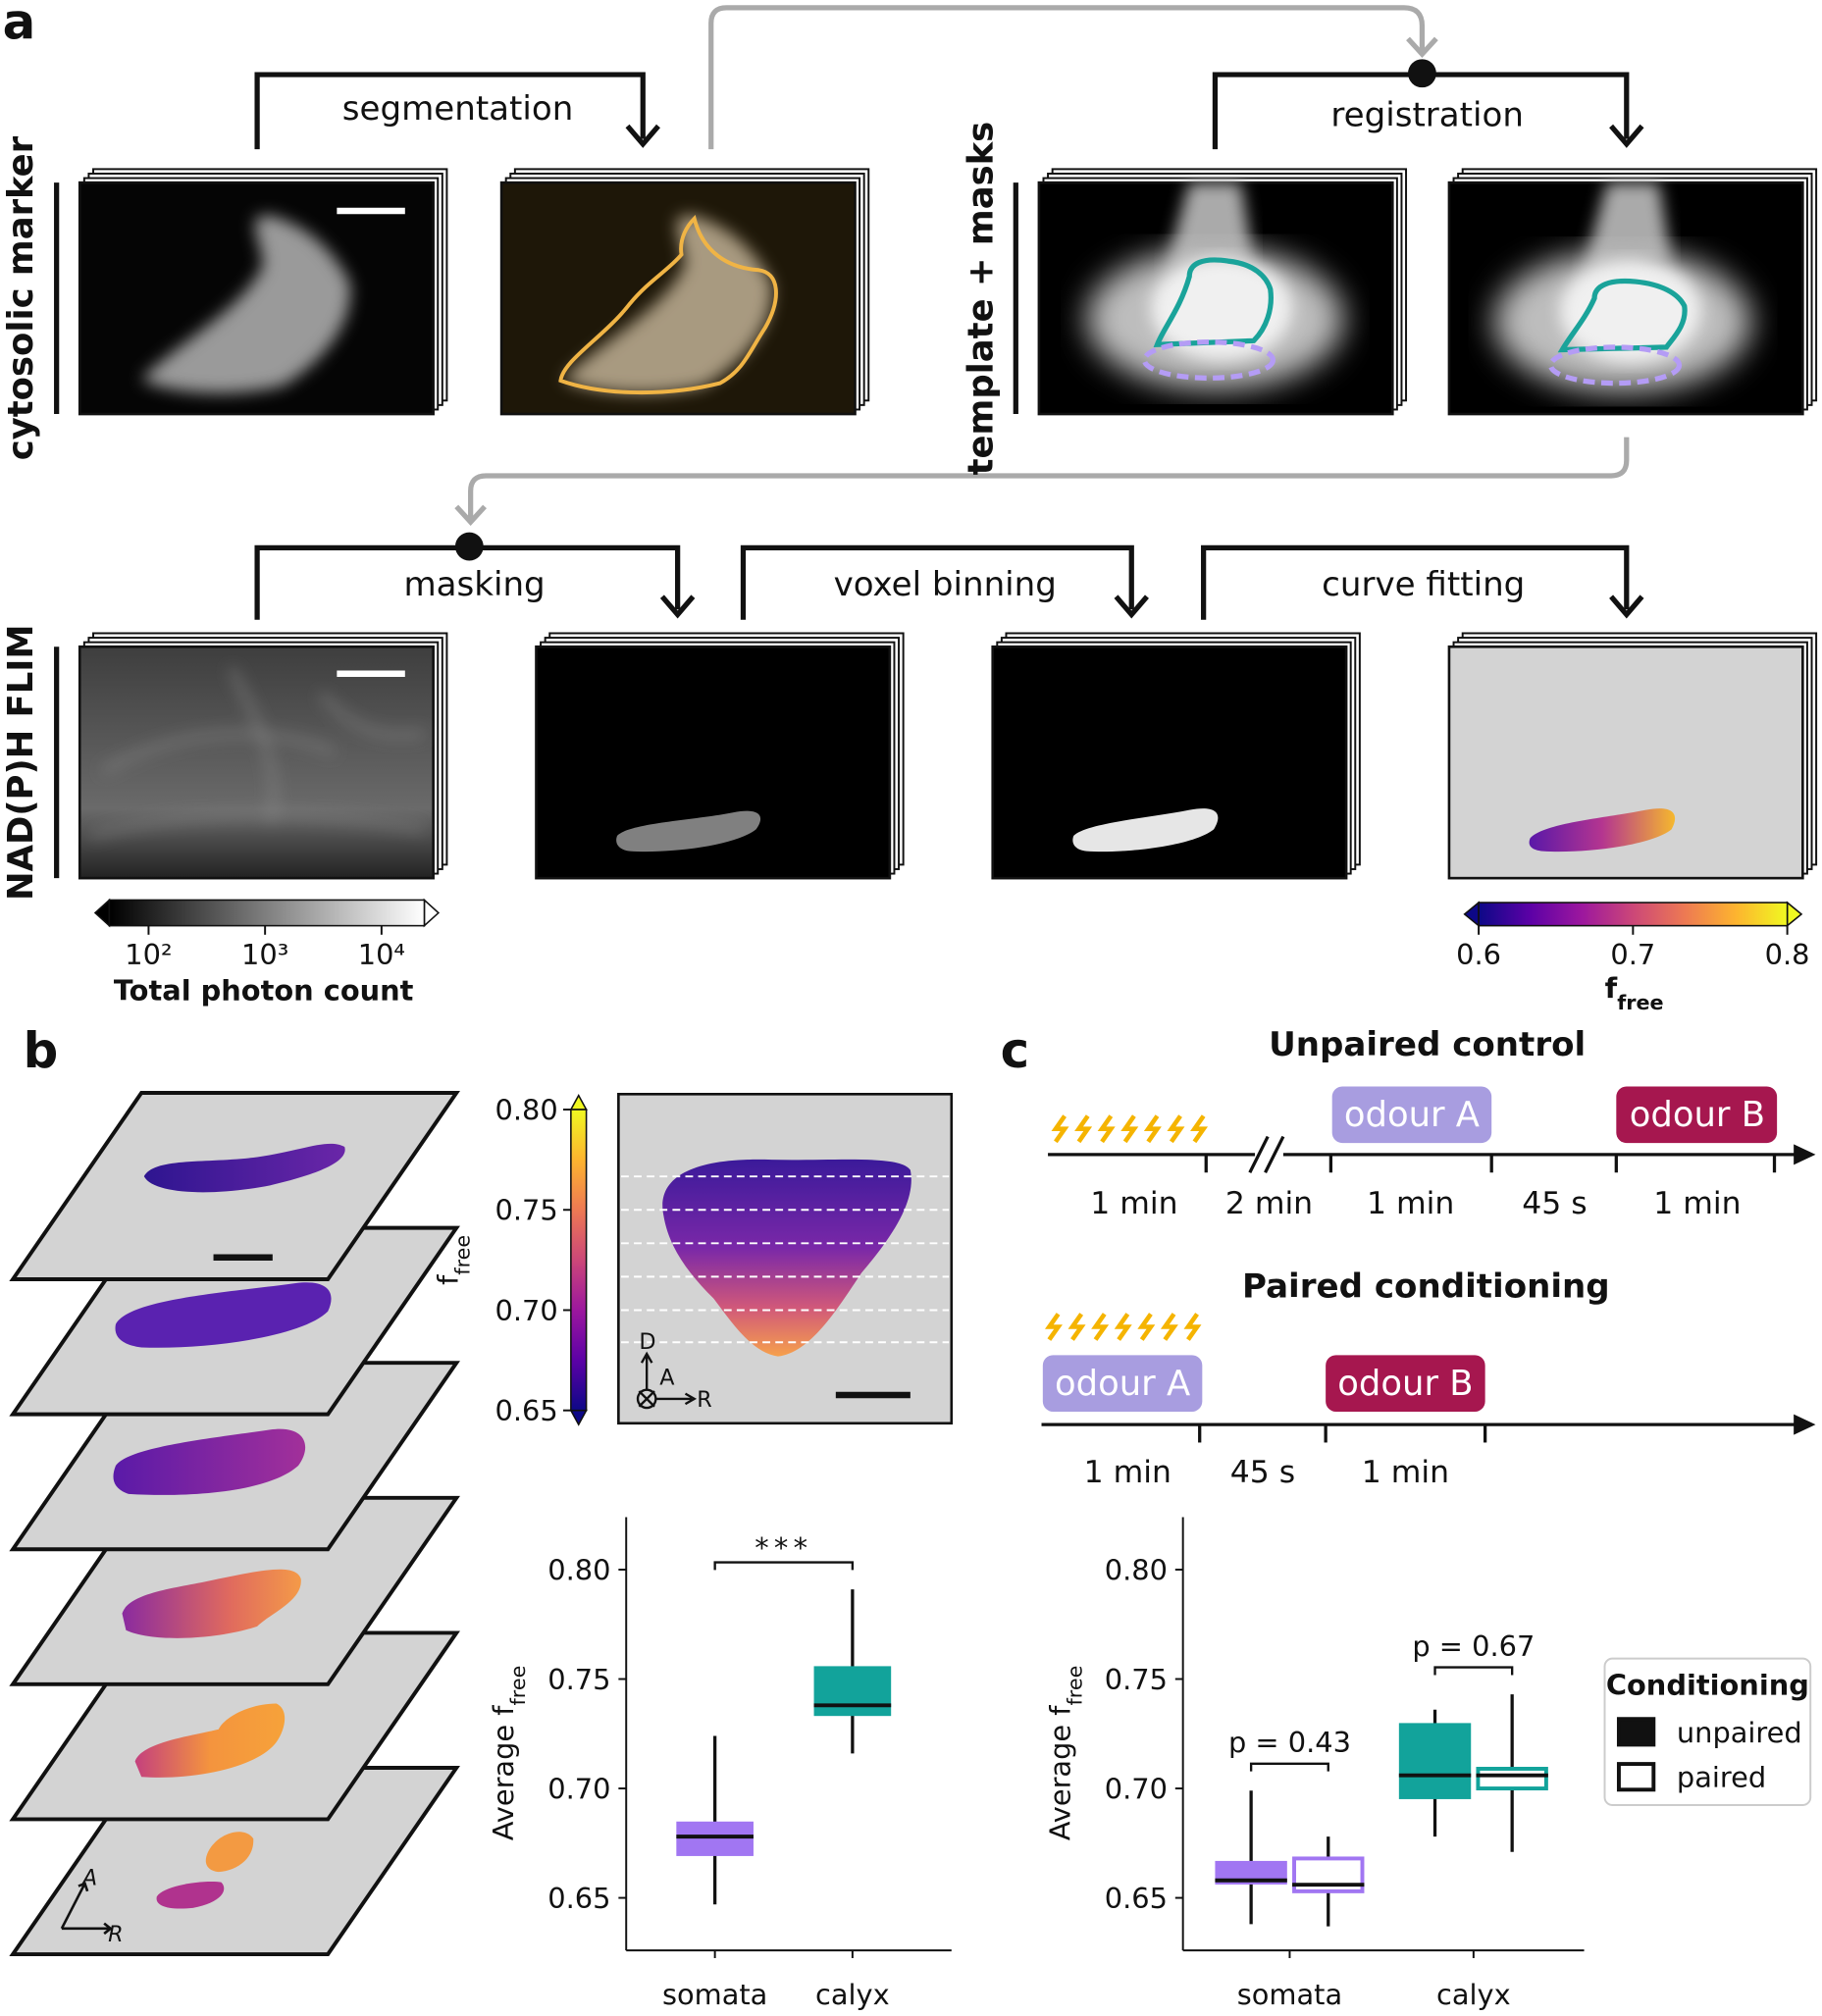 The height and width of the screenshot is (2016, 1822). What do you see at coordinates (264, 991) in the screenshot?
I see `axis-label: Total photon count` at bounding box center [264, 991].